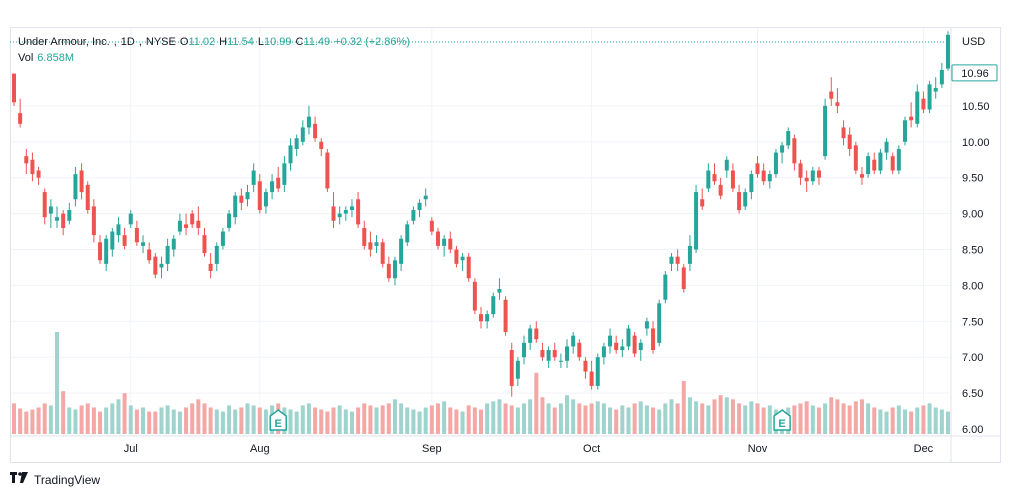 The height and width of the screenshot is (498, 1012). What do you see at coordinates (127, 42) in the screenshot?
I see `interval-label: 1D` at bounding box center [127, 42].